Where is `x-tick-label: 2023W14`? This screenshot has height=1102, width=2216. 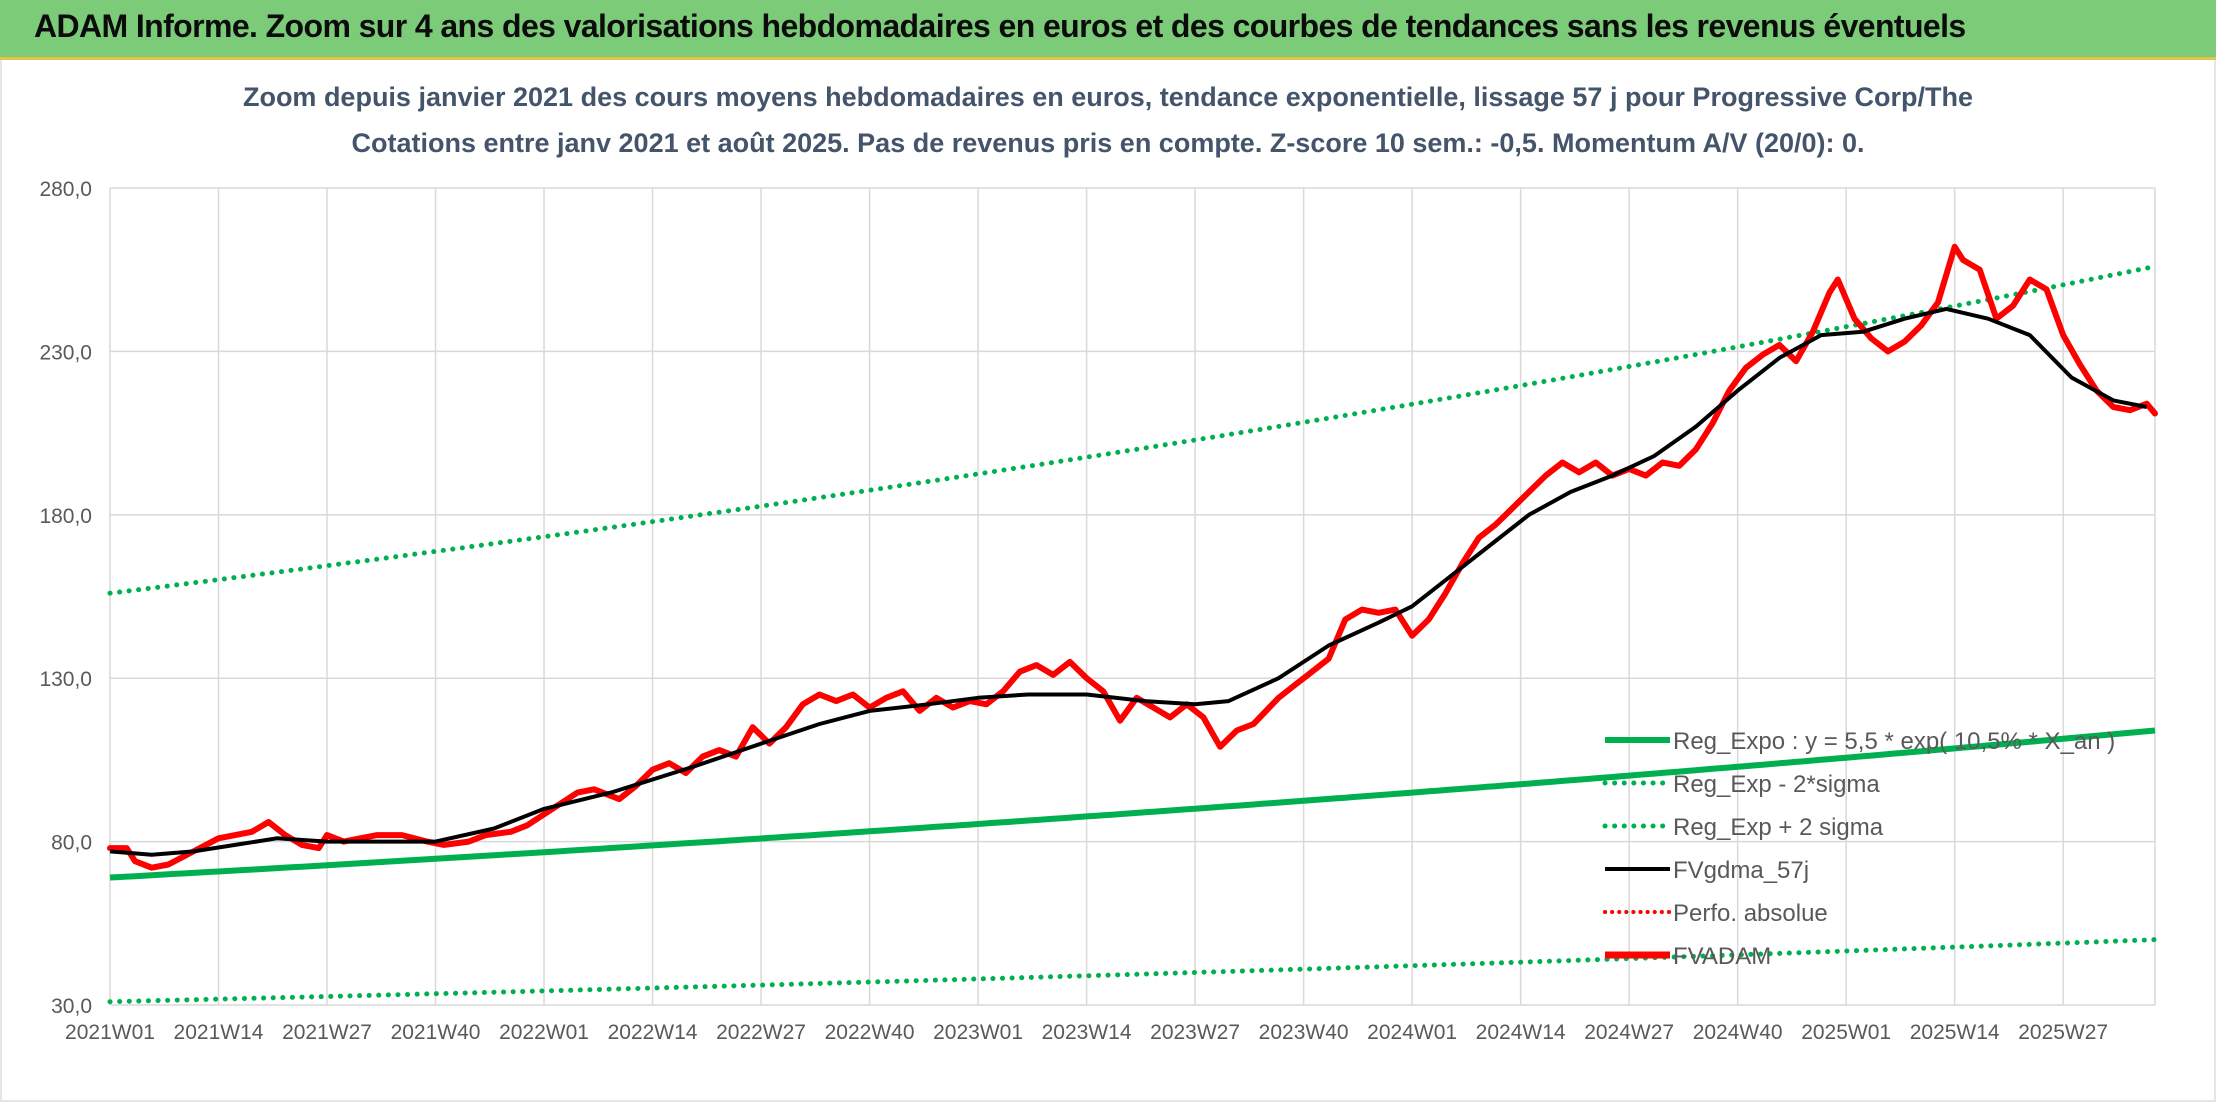 x-tick-label: 2023W14 is located at coordinates (1087, 1032).